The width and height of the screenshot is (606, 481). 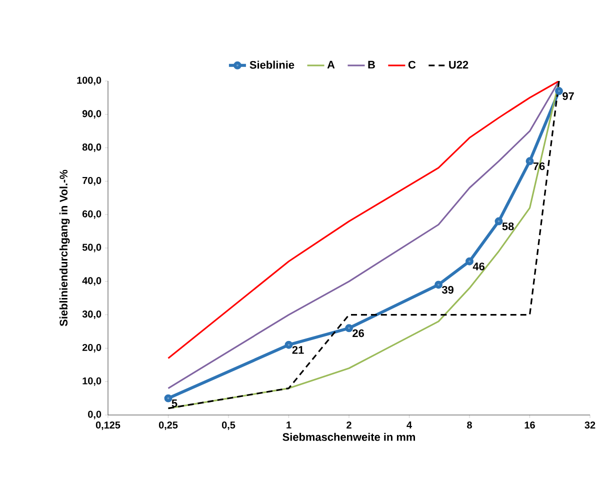 I want to click on y-tick-label: 100,0, so click(x=89, y=81).